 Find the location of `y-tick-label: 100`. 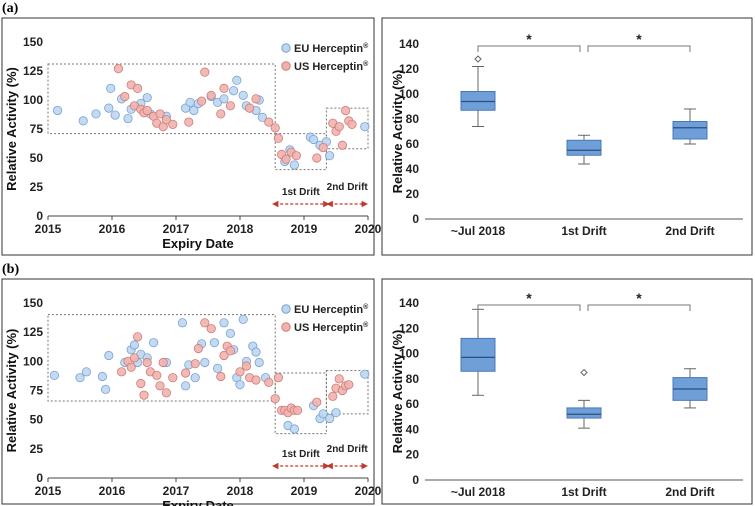

y-tick-label: 100 is located at coordinates (33, 361).